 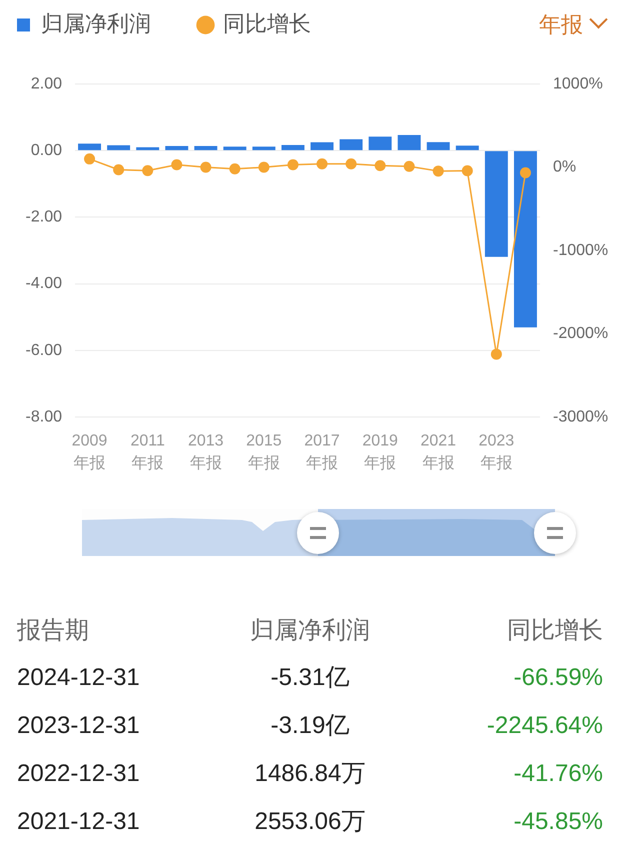 I want to click on legend-label: 归属净利润, so click(x=96, y=23).